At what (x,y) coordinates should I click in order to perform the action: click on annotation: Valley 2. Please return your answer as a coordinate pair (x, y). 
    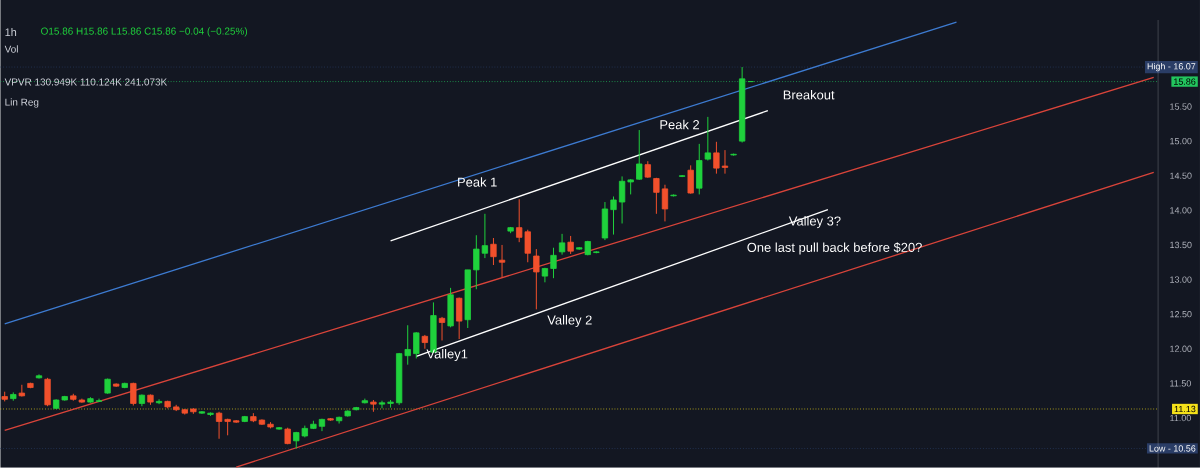
    Looking at the image, I should click on (569, 321).